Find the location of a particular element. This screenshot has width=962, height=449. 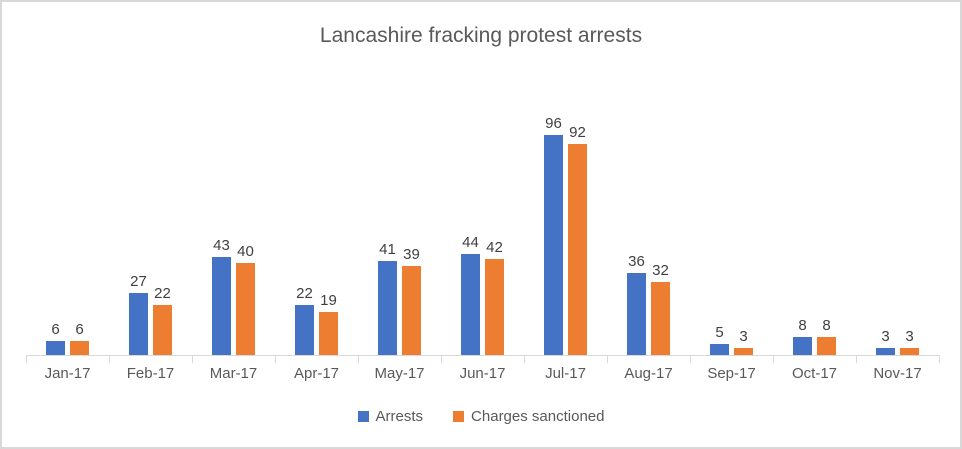

bar-value-label: 42 is located at coordinates (494, 247).